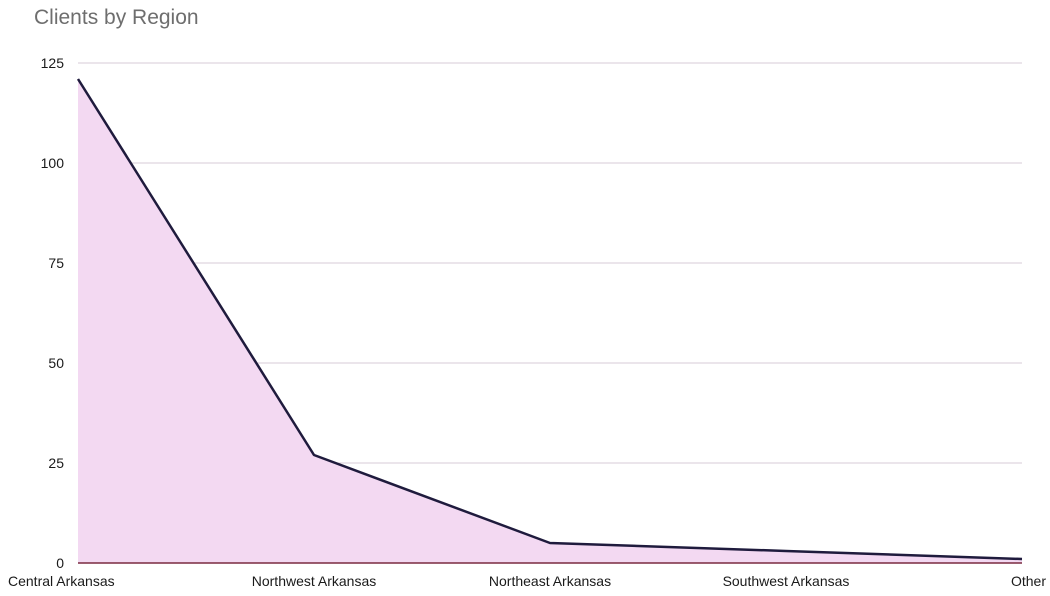 The height and width of the screenshot is (596, 1050). Describe the element at coordinates (1028, 581) in the screenshot. I see `x-tick-label-4: Other` at that location.